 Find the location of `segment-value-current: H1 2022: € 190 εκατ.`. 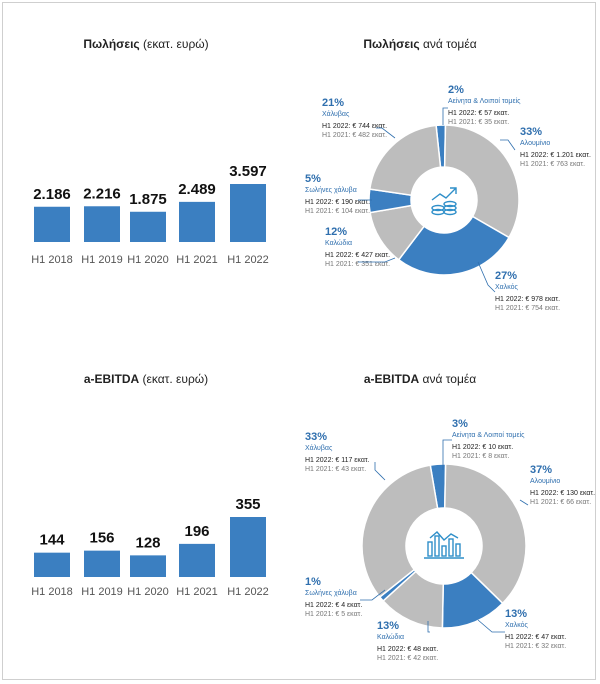

segment-value-current: H1 2022: € 190 εκατ. is located at coordinates (337, 202).